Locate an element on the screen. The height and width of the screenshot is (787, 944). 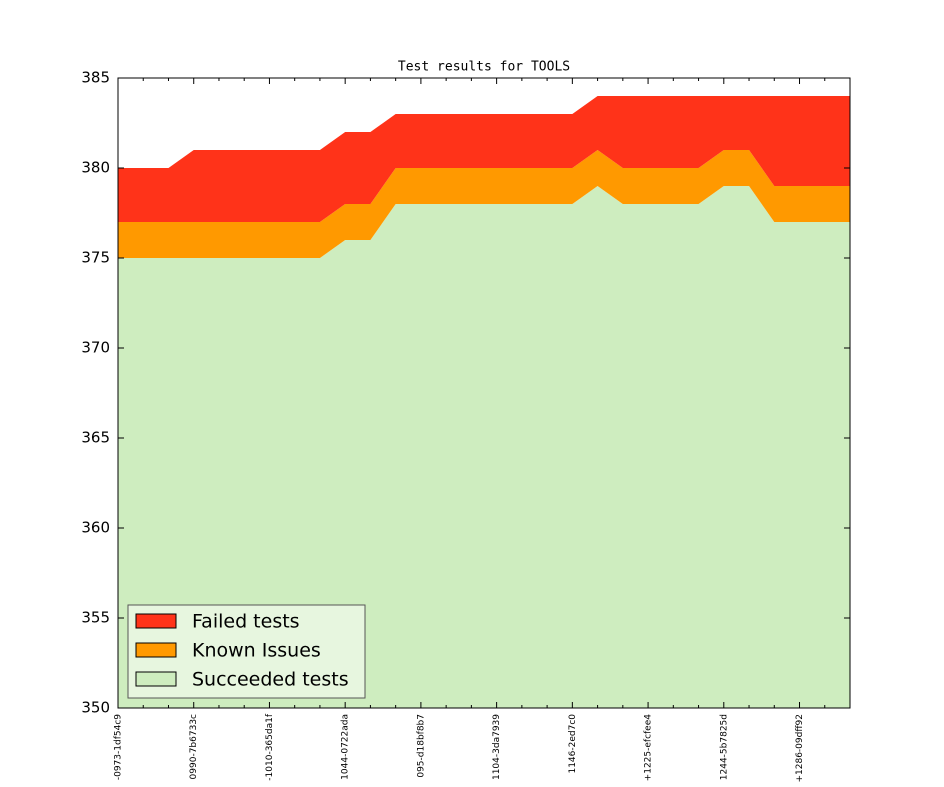
x-tick-label: +1225-efcfee4 is located at coordinates (649, 748).